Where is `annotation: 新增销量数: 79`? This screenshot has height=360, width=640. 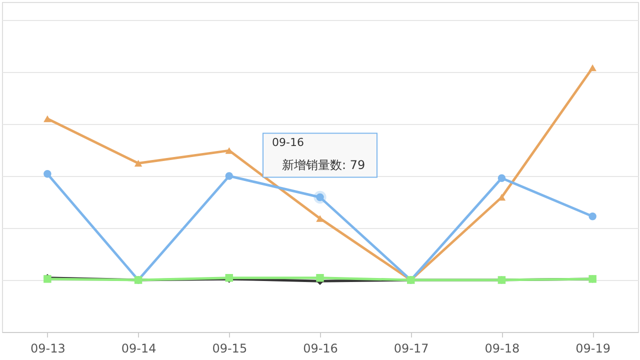 annotation: 新增销量数: 79 is located at coordinates (324, 165).